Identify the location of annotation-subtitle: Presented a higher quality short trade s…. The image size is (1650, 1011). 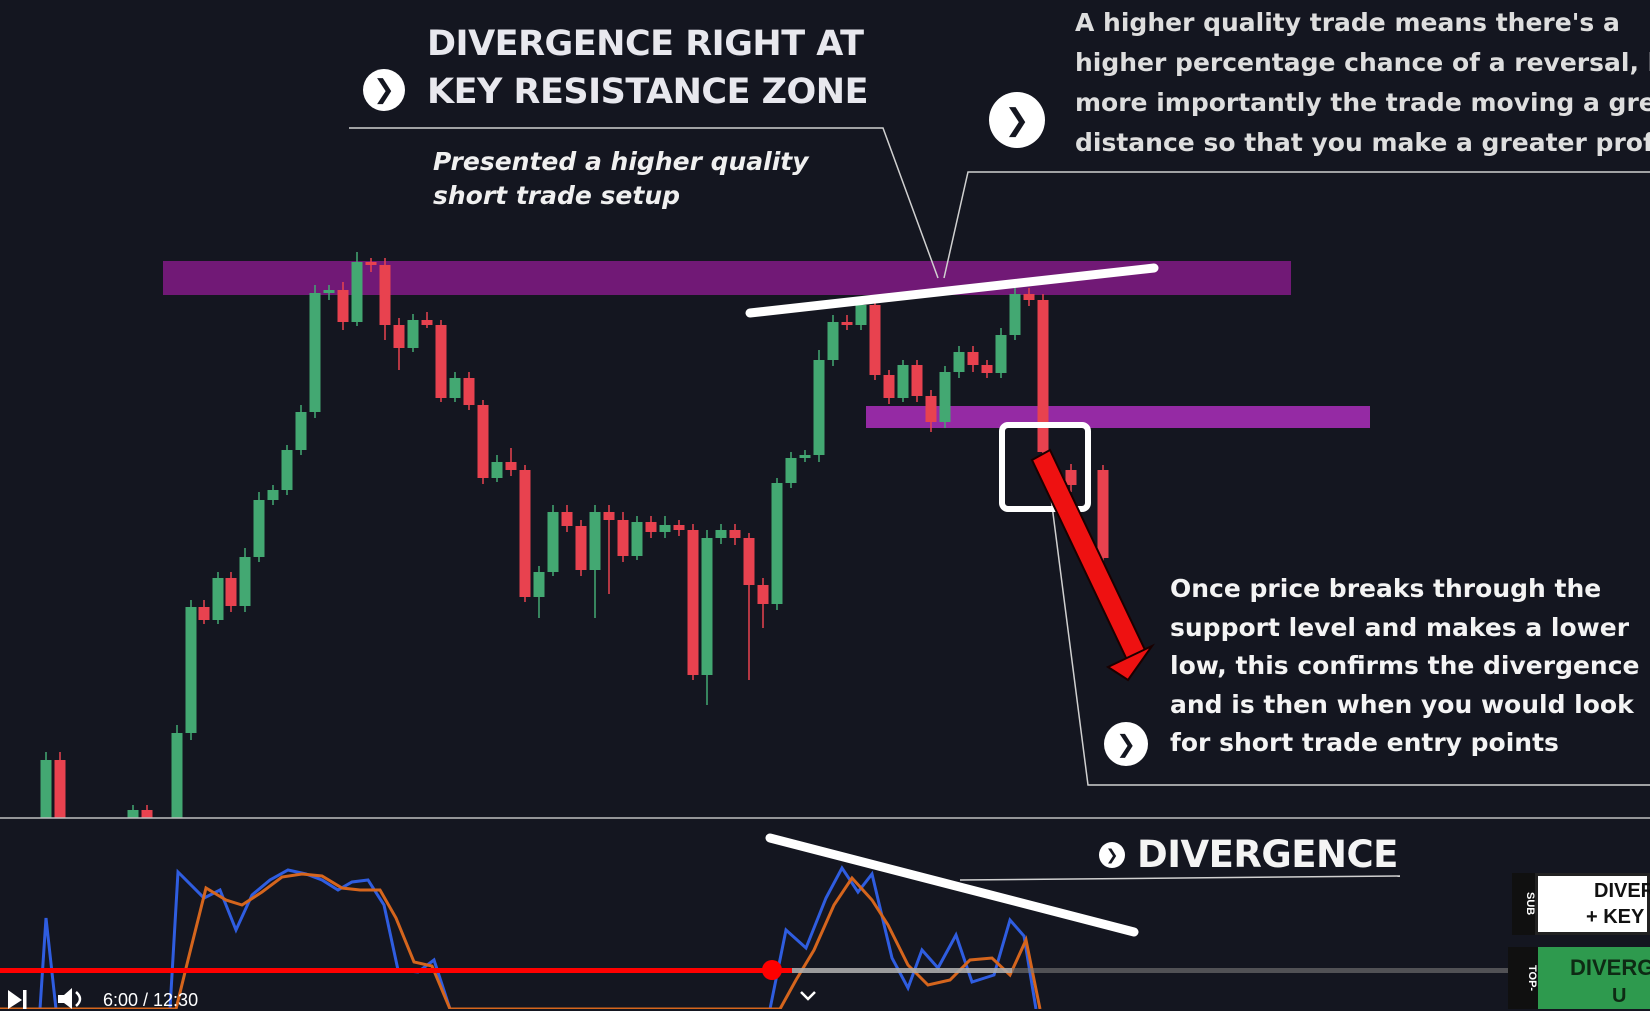
(621, 179).